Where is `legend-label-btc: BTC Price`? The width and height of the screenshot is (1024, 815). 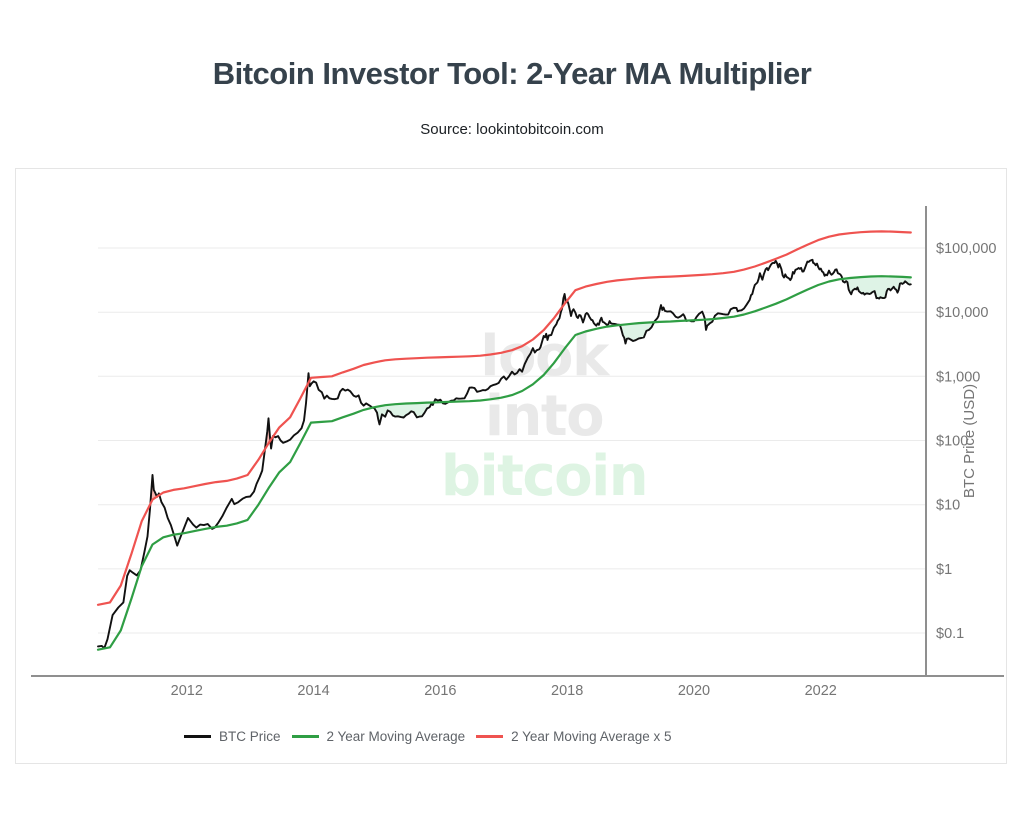 legend-label-btc: BTC Price is located at coordinates (250, 736).